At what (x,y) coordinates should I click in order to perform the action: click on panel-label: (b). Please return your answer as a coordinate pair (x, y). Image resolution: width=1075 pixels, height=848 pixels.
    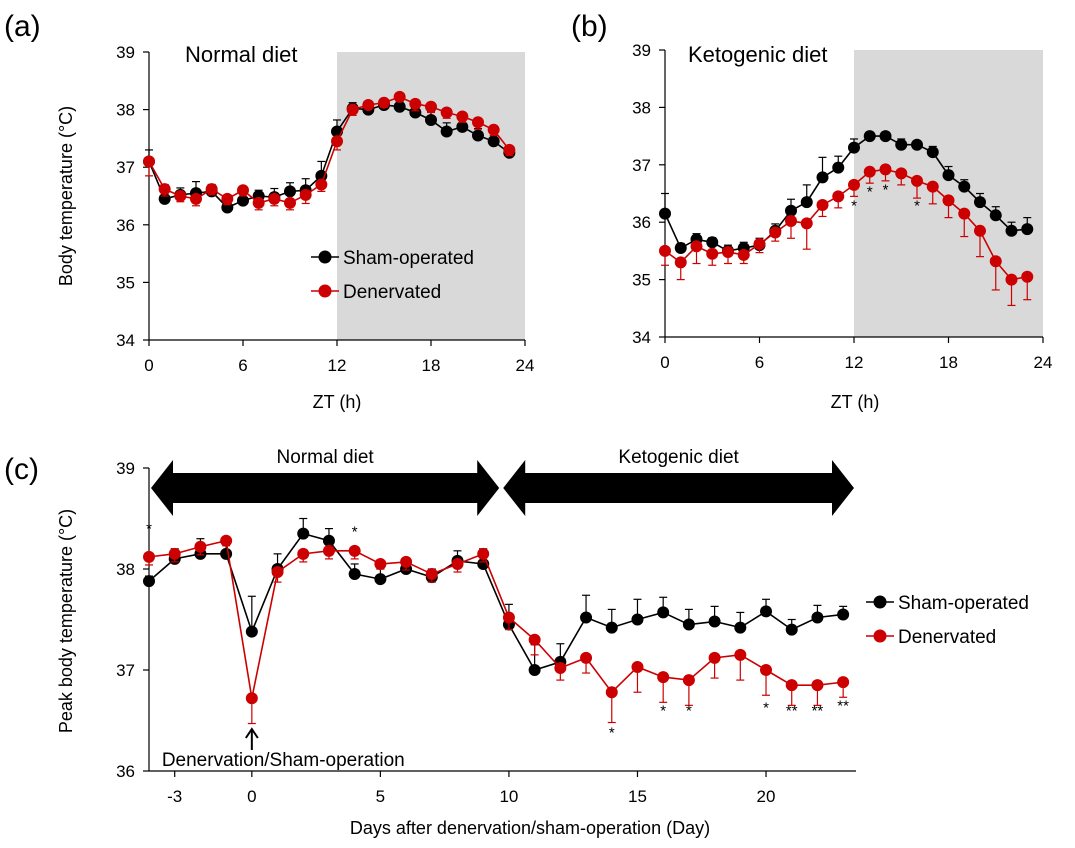
    Looking at the image, I should click on (589, 26).